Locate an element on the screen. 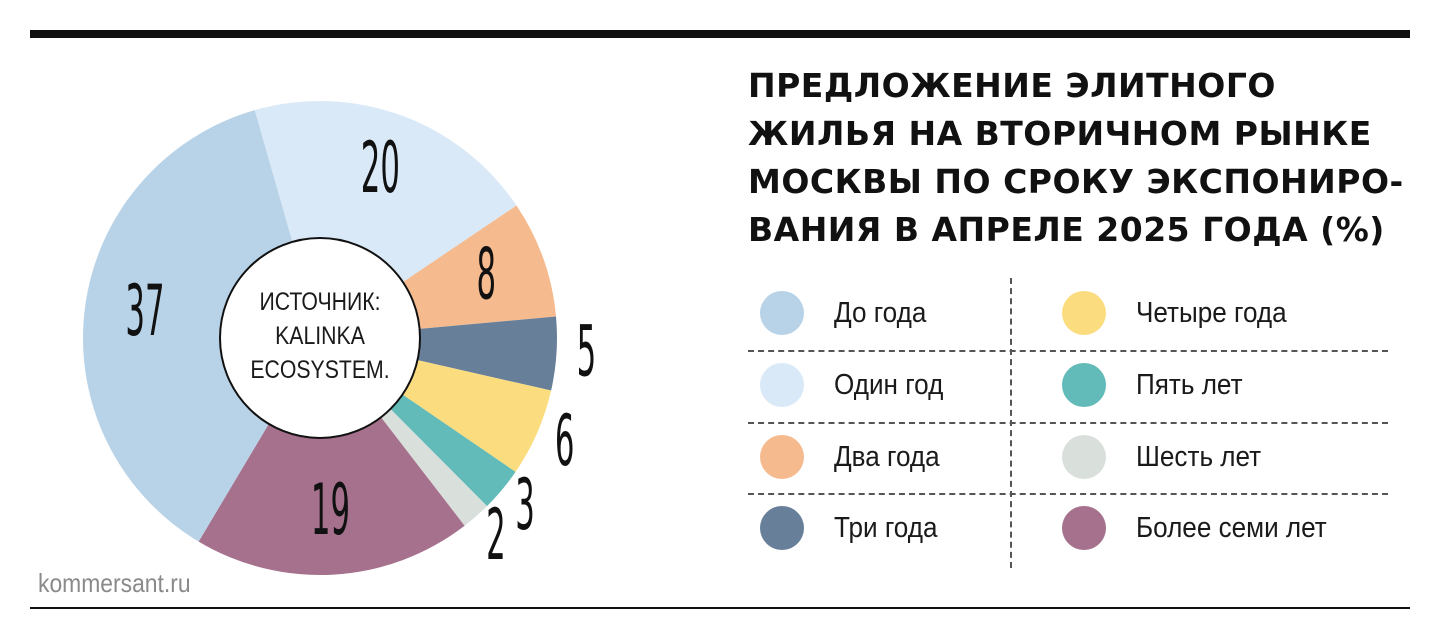 This screenshot has height=641, width=1440. legend-label: Пять лет is located at coordinates (1189, 384).